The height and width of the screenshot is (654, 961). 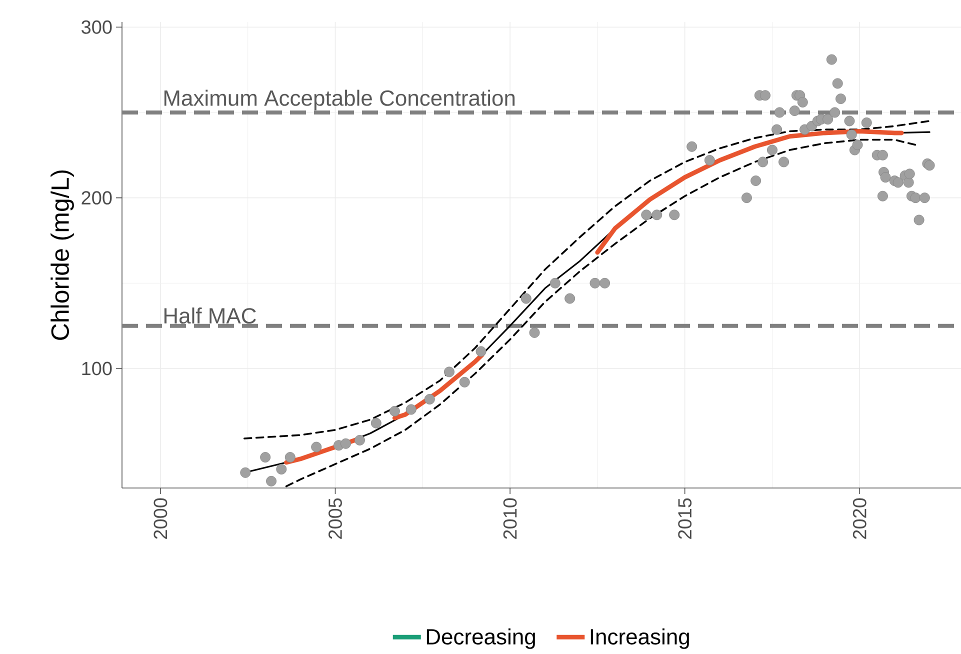 I want to click on y-tick-label: 100, so click(x=97, y=369).